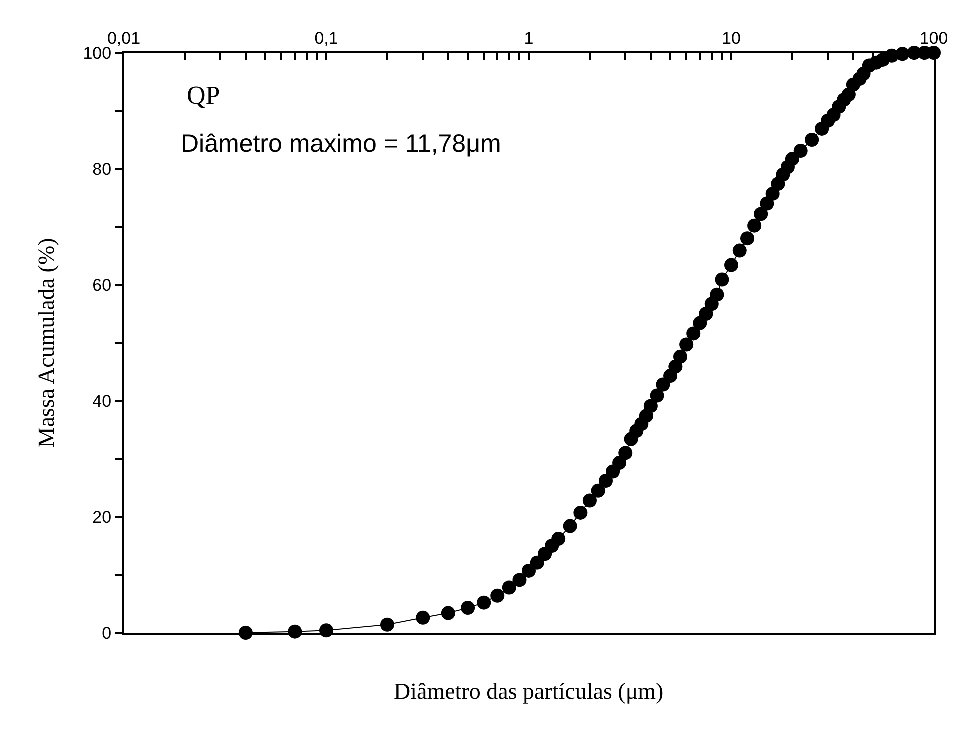 The width and height of the screenshot is (957, 734). What do you see at coordinates (529, 691) in the screenshot?
I see `x-axis-title: Diâmetro das partículas (μm)` at bounding box center [529, 691].